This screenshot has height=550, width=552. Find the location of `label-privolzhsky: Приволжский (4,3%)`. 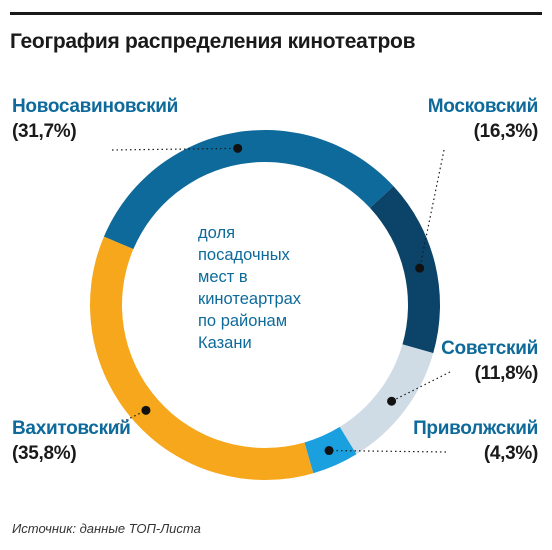

label-privolzhsky: Приволжский (4,3%) is located at coordinates (475, 441).